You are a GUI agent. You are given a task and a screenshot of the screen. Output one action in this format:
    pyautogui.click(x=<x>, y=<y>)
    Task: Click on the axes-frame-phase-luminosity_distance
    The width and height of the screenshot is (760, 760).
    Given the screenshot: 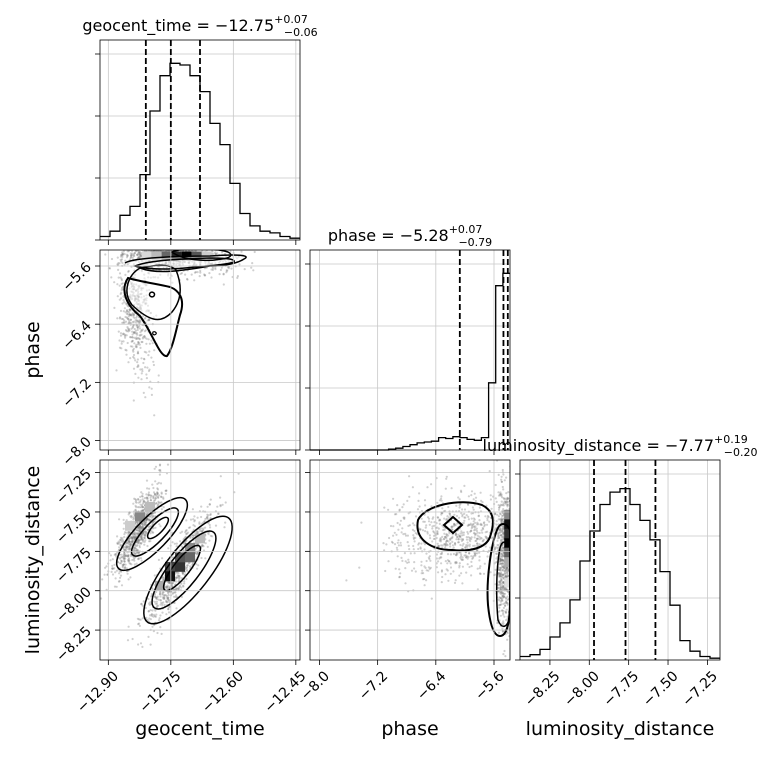 What is the action you would take?
    pyautogui.click(x=410, y=560)
    